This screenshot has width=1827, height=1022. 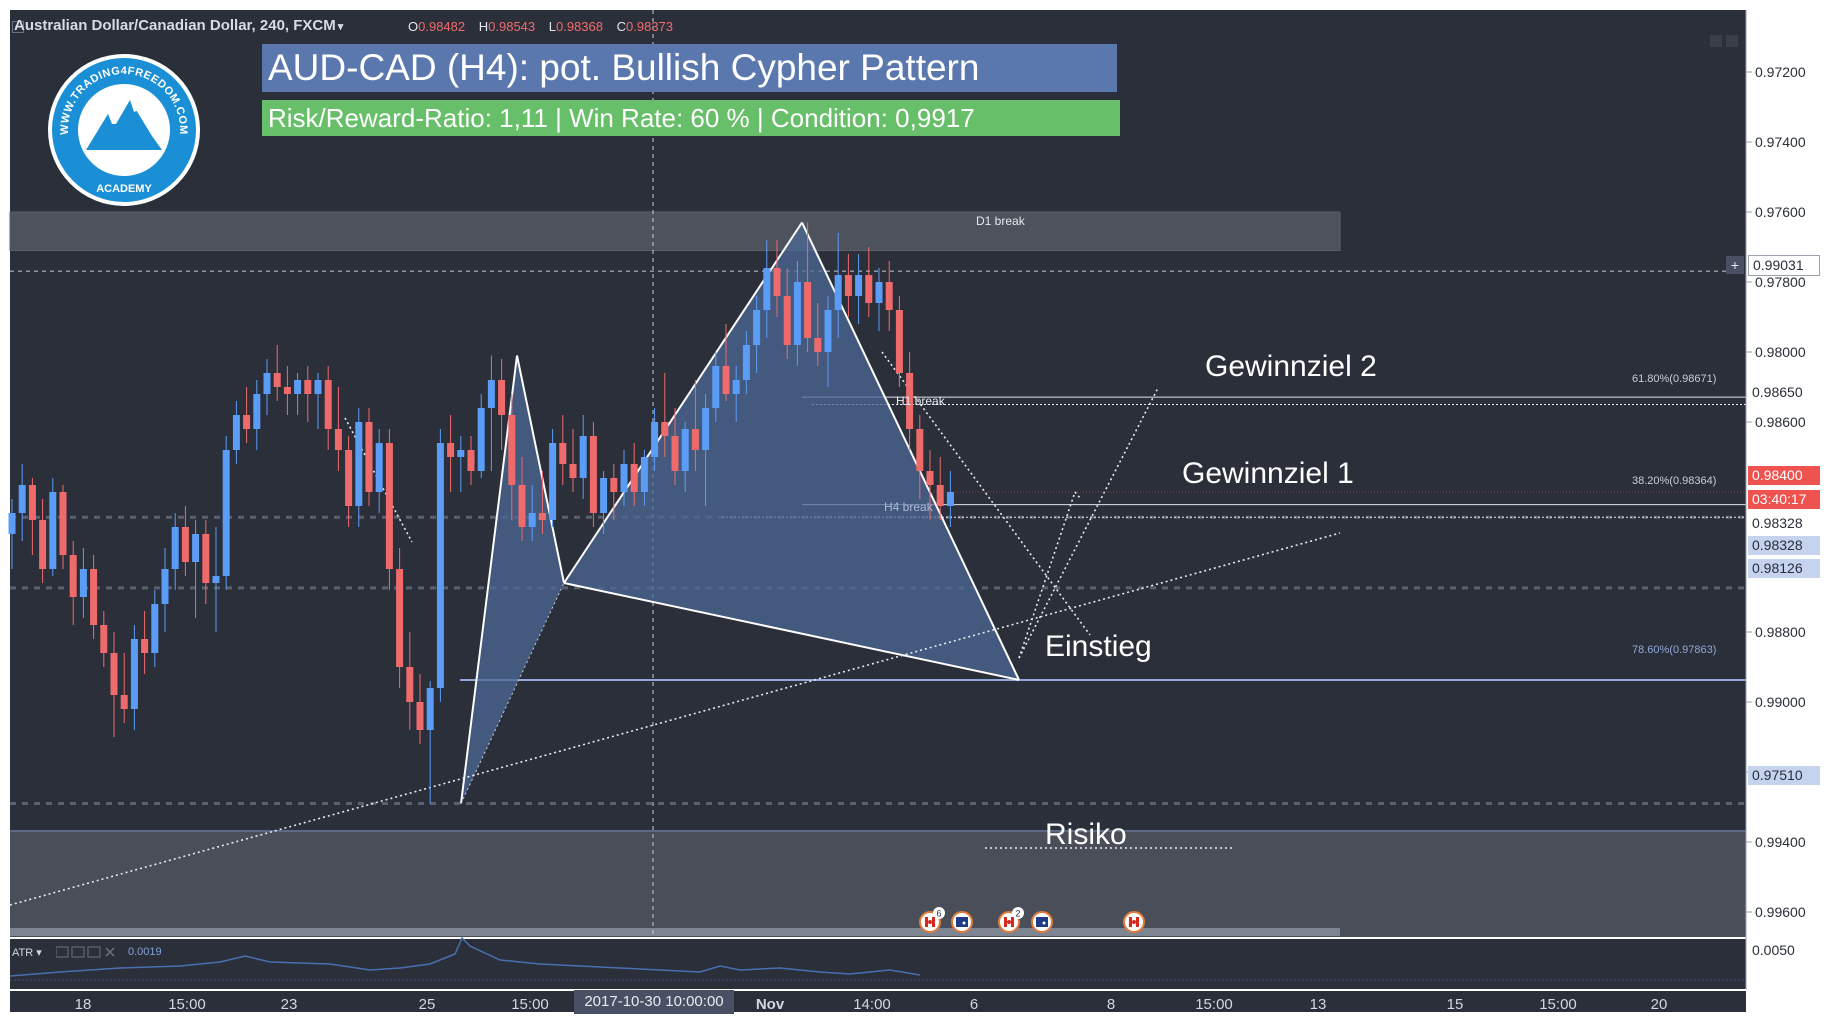 What do you see at coordinates (1725, 41) in the screenshot?
I see `pane-controls` at bounding box center [1725, 41].